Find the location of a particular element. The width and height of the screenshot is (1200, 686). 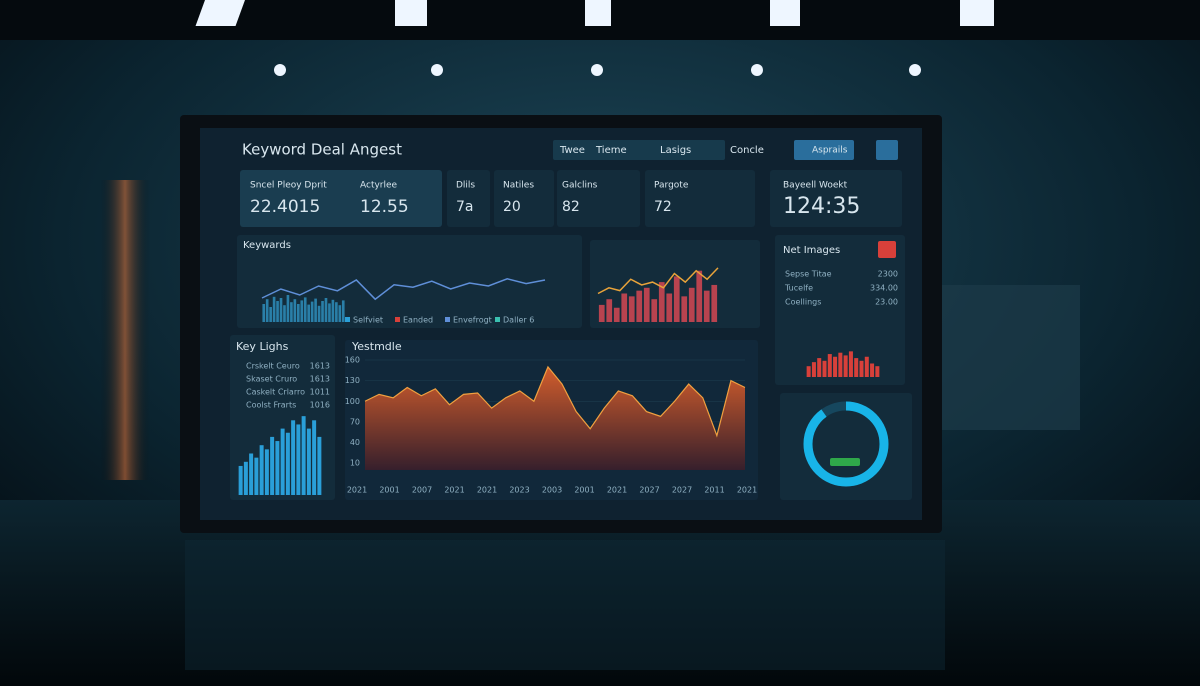

y-tick-label: 160 is located at coordinates (352, 360).